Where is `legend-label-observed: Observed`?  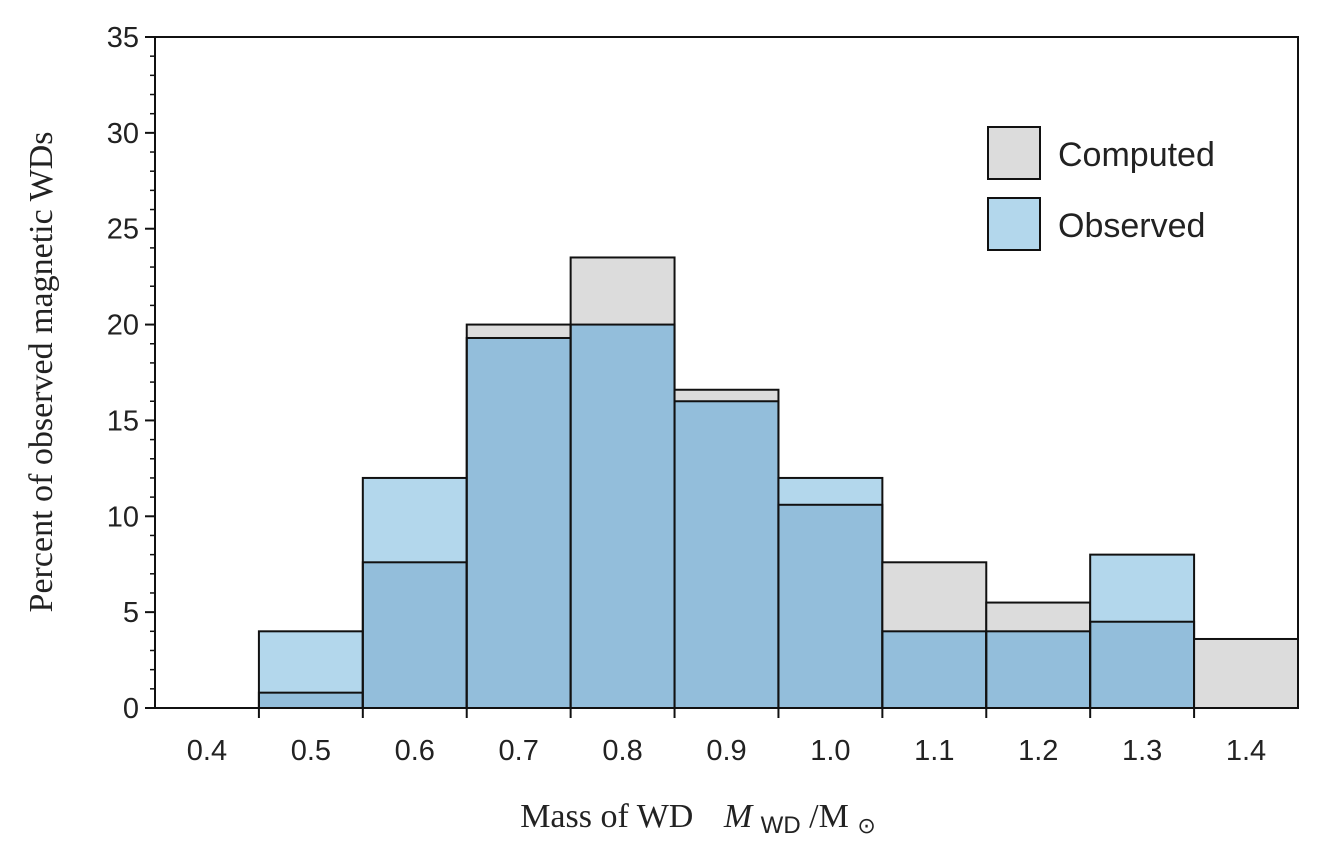
legend-label-observed: Observed is located at coordinates (1131, 226).